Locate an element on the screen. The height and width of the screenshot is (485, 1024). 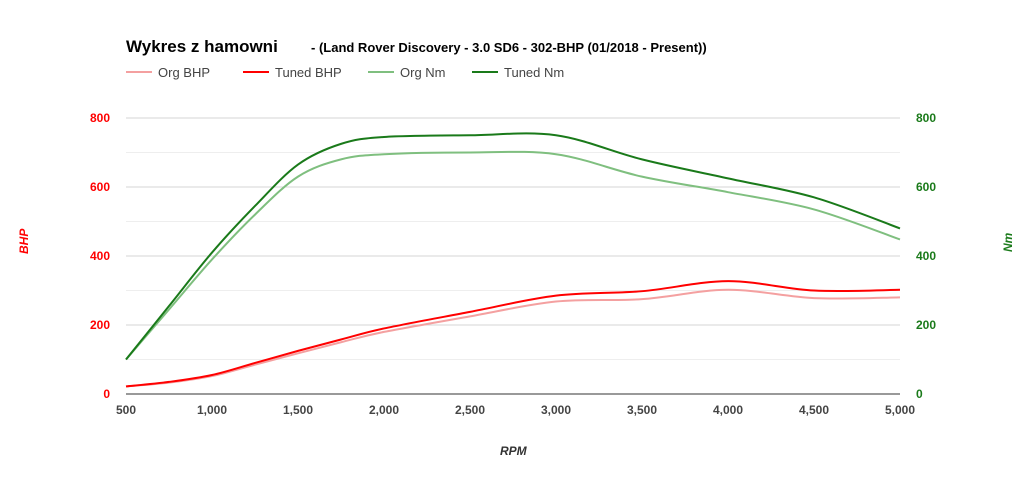
y-left-tick: 600 is located at coordinates (100, 187).